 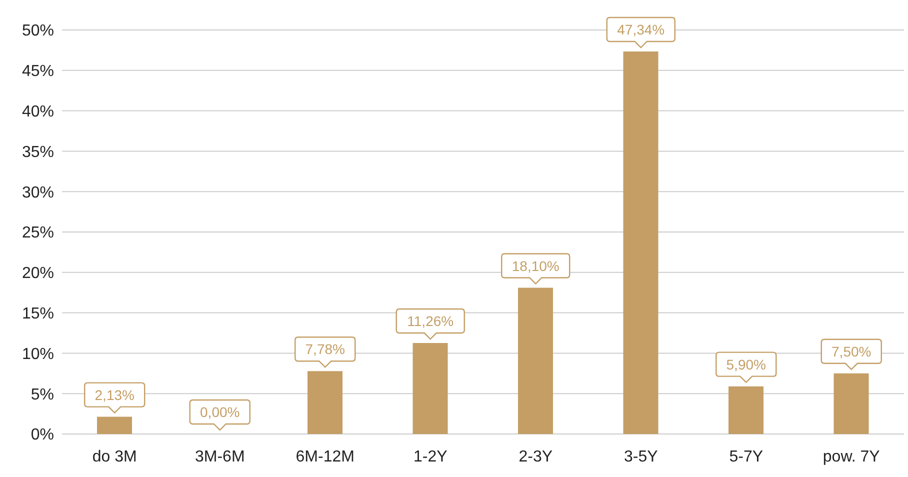 What do you see at coordinates (746, 364) in the screenshot?
I see `data-label: 5,90%` at bounding box center [746, 364].